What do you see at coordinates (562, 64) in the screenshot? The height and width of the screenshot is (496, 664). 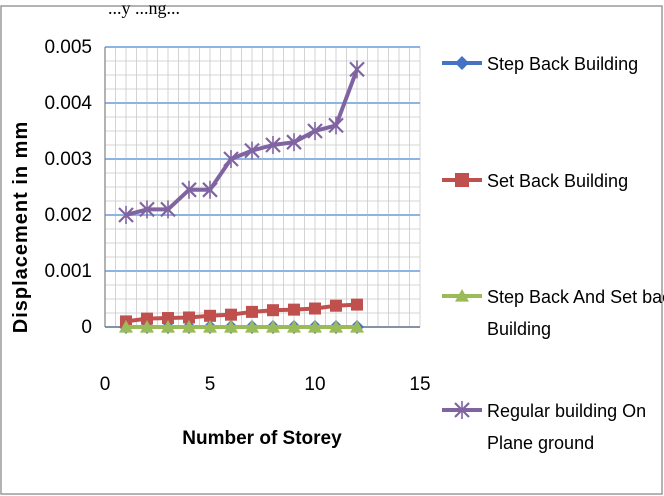 I see `legend-label: Step Back Building` at bounding box center [562, 64].